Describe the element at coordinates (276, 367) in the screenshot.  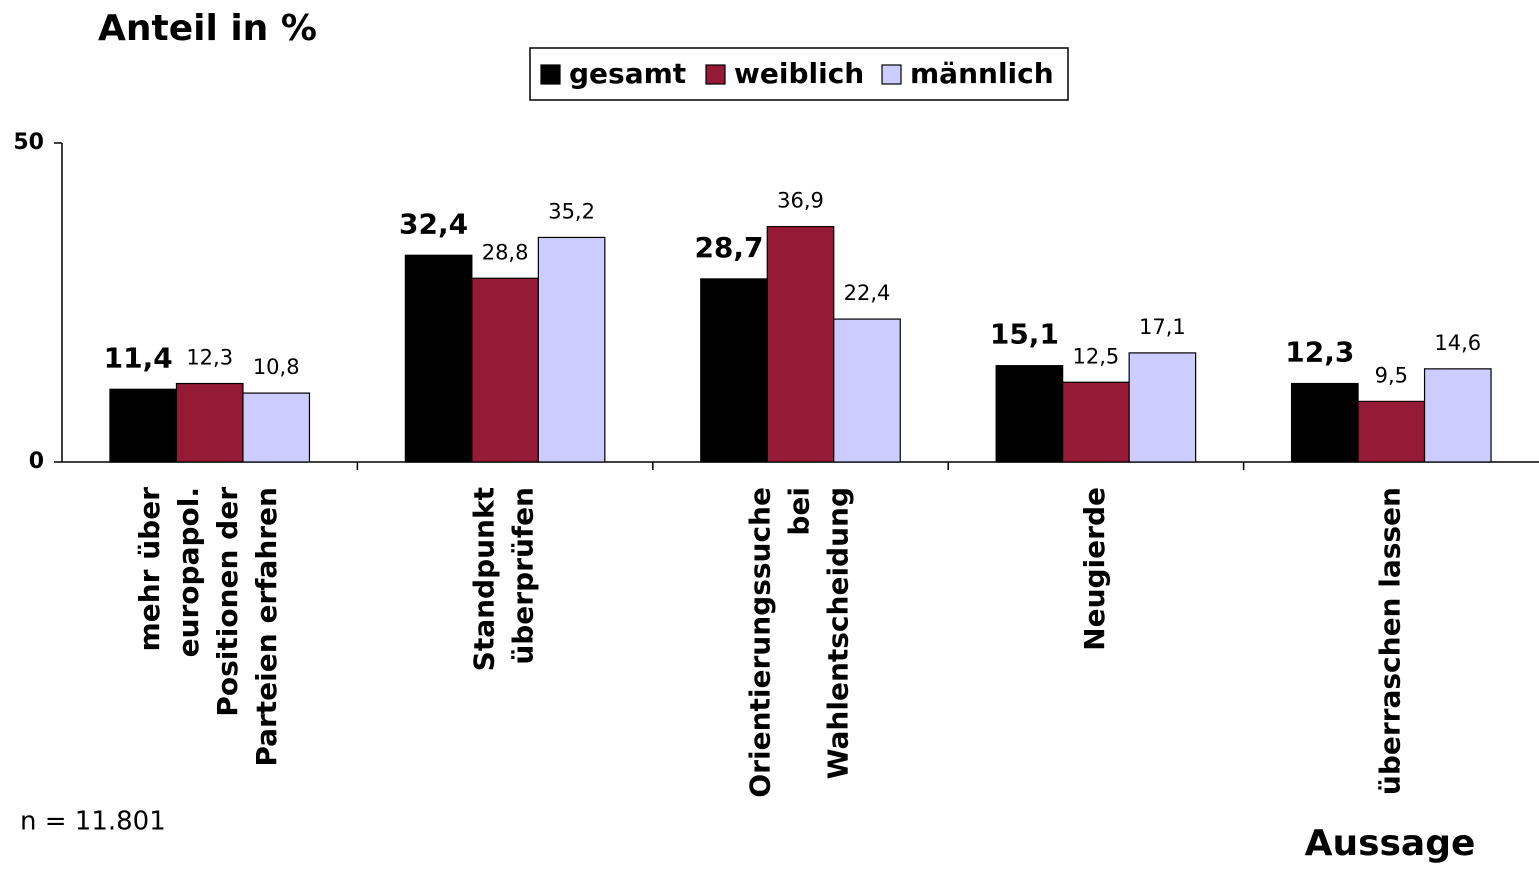
I see `value-label: 10,8` at that location.